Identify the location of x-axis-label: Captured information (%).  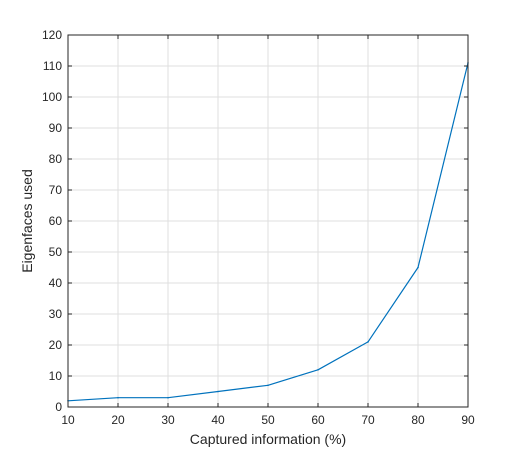
(268, 439).